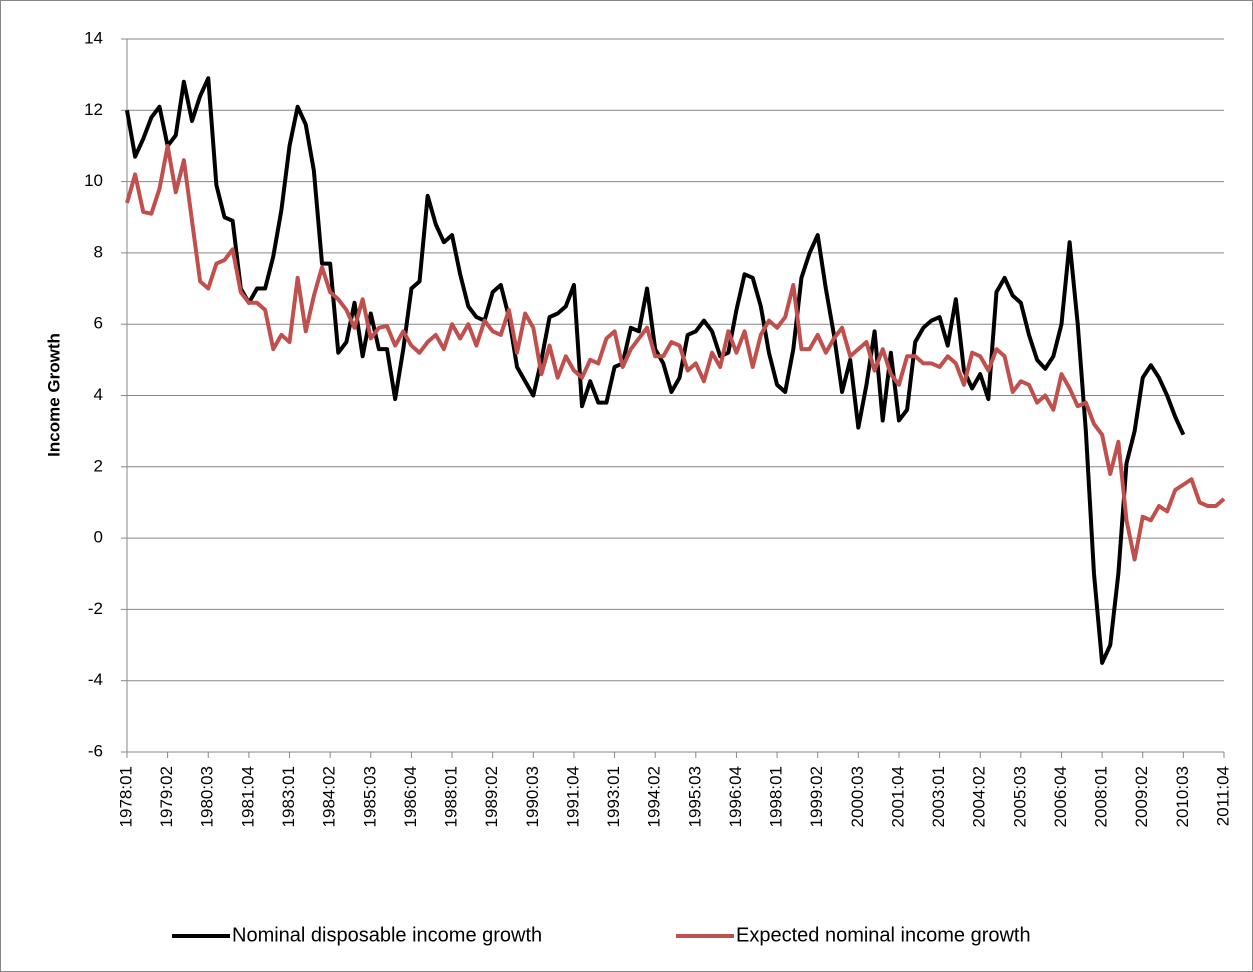 The image size is (1253, 972). I want to click on y-tick-label: 12, so click(93, 109).